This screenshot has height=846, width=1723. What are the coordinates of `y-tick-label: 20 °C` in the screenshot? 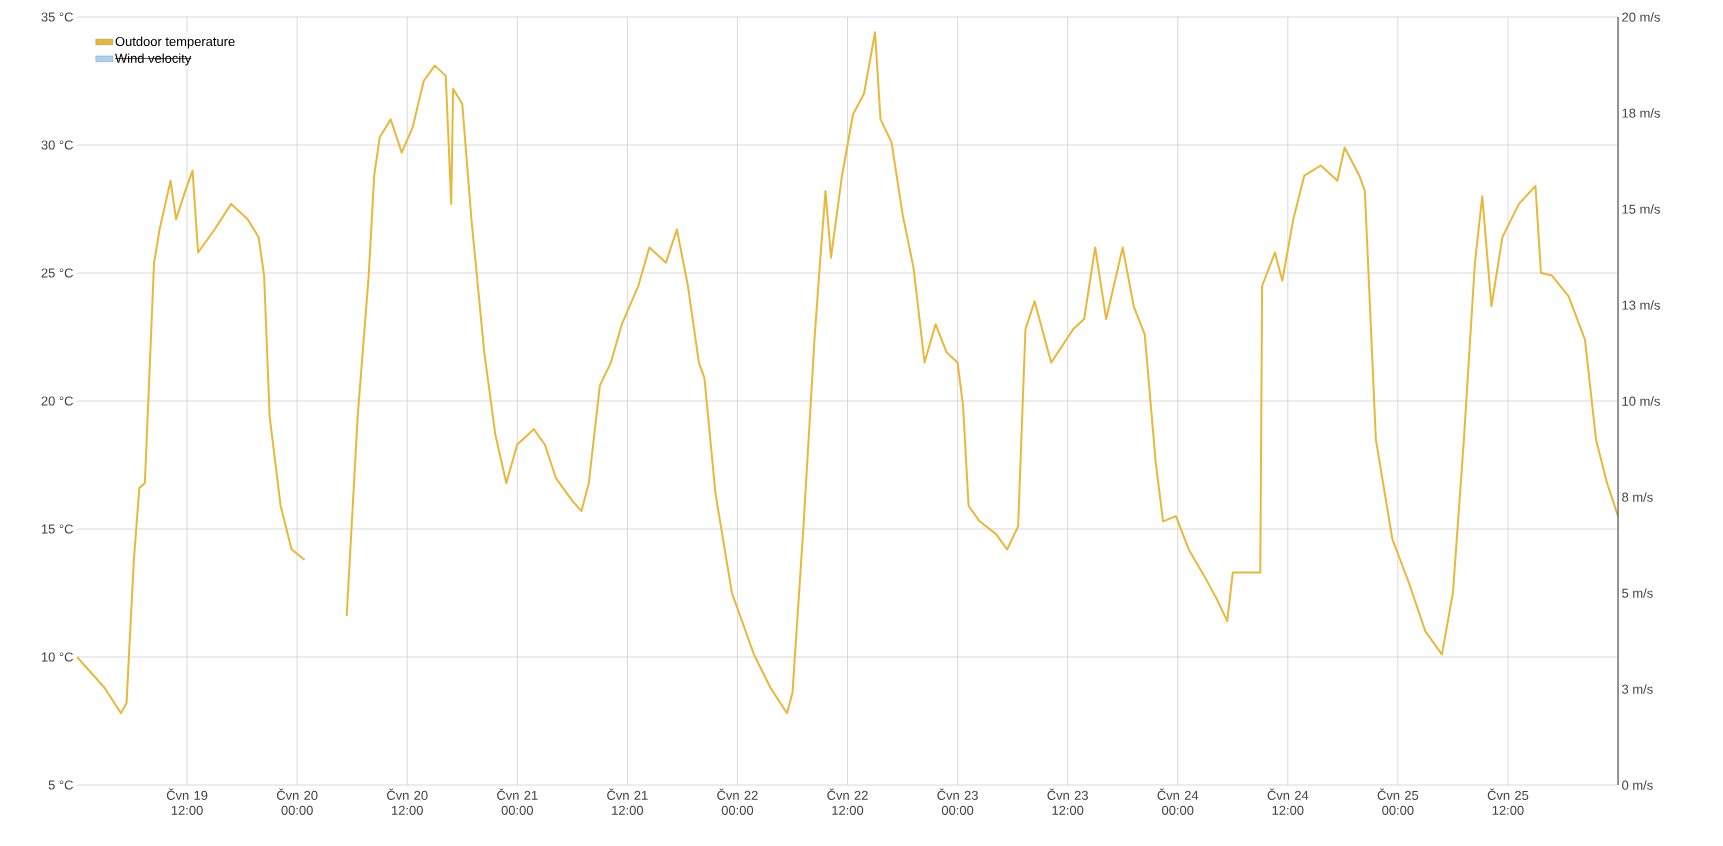 It's located at (57, 401).